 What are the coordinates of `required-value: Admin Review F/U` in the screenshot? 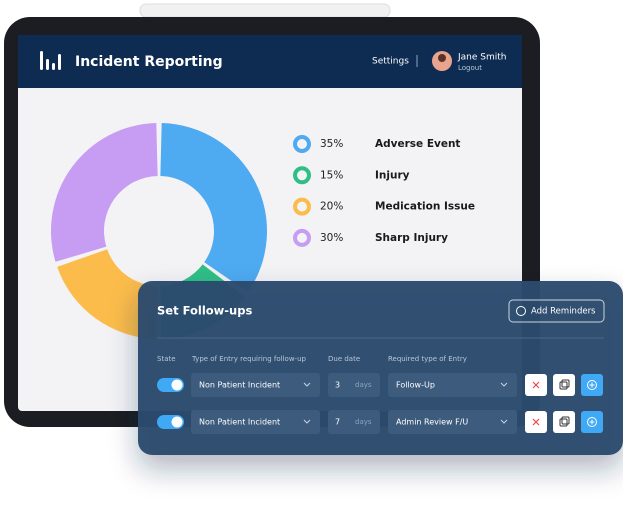 It's located at (432, 422).